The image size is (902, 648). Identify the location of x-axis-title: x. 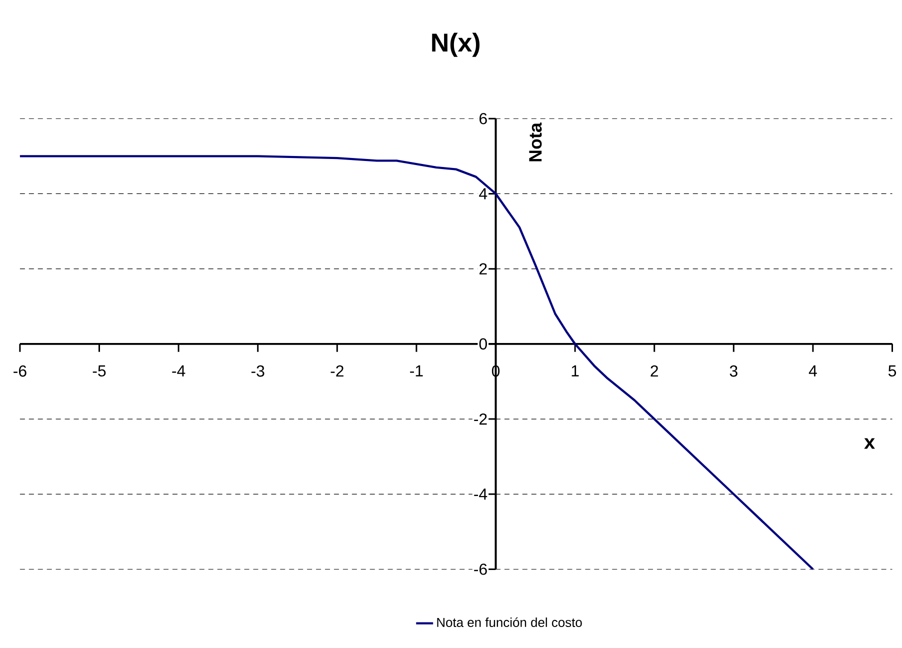
(869, 443).